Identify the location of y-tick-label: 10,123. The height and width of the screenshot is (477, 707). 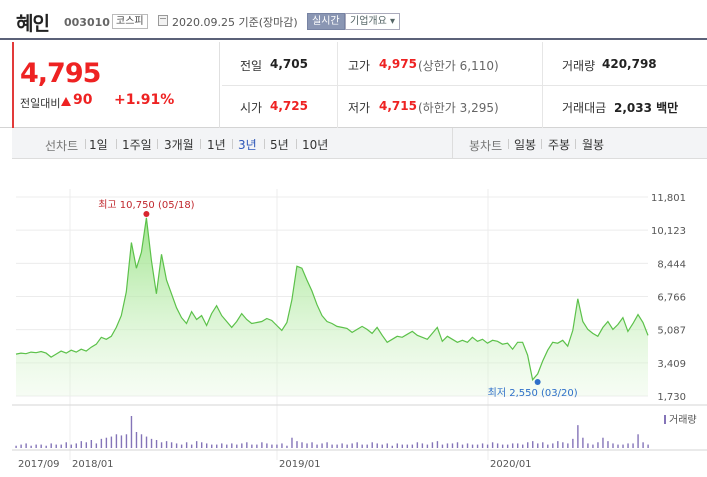
(668, 231).